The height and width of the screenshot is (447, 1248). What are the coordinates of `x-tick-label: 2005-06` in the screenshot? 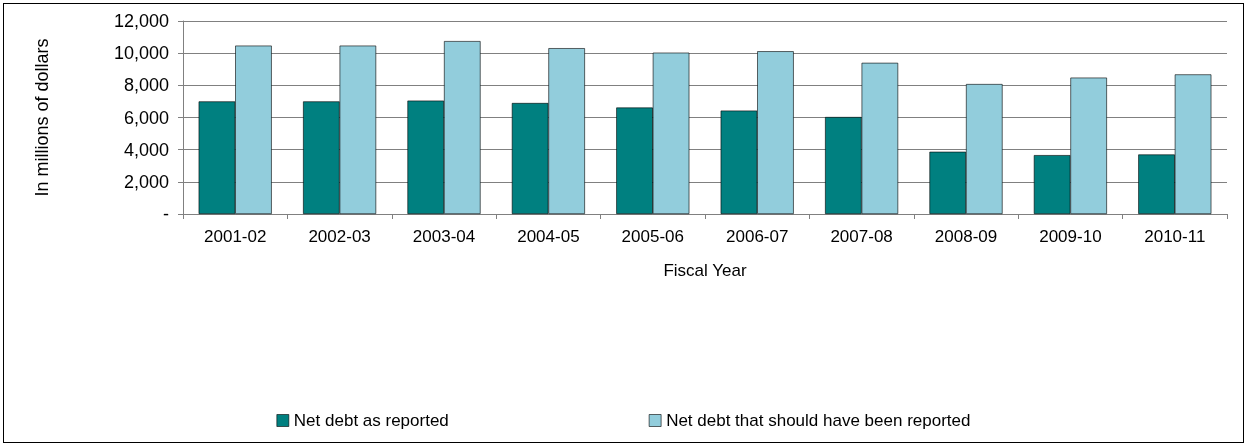 It's located at (652, 236).